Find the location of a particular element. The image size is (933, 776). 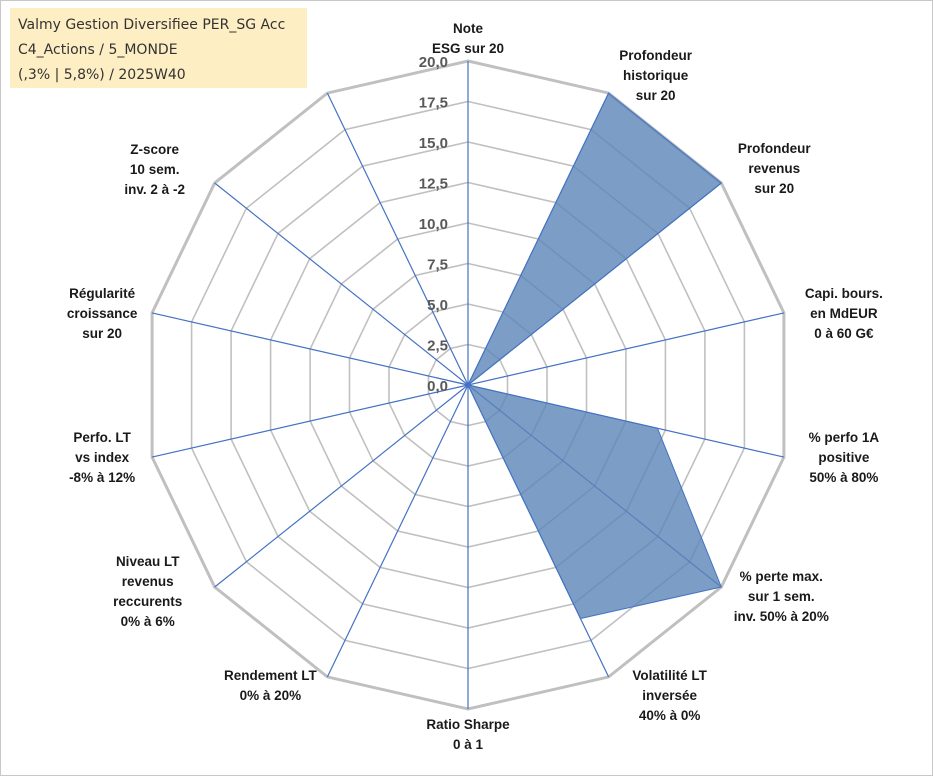

axis-label-6: Volatilité LT inversée 40% à 0% is located at coordinates (669, 695).